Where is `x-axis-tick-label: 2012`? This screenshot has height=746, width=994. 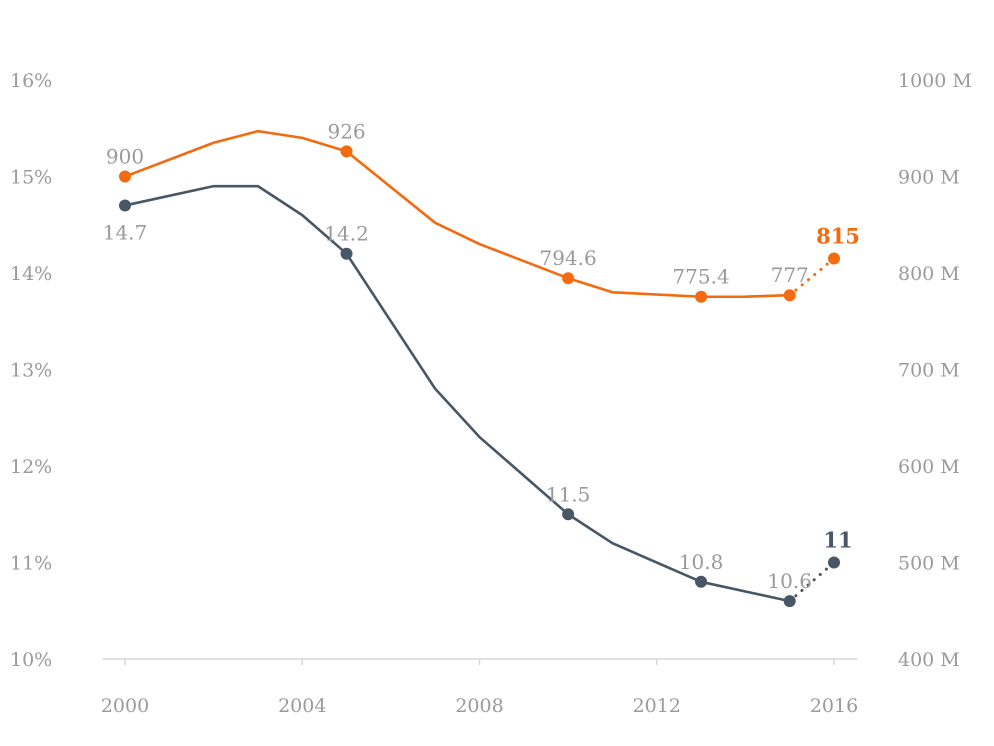 x-axis-tick-label: 2012 is located at coordinates (657, 706).